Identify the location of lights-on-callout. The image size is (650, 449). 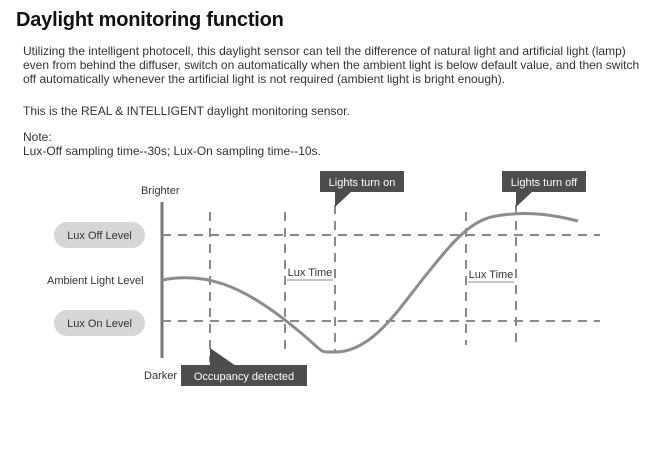
(362, 181).